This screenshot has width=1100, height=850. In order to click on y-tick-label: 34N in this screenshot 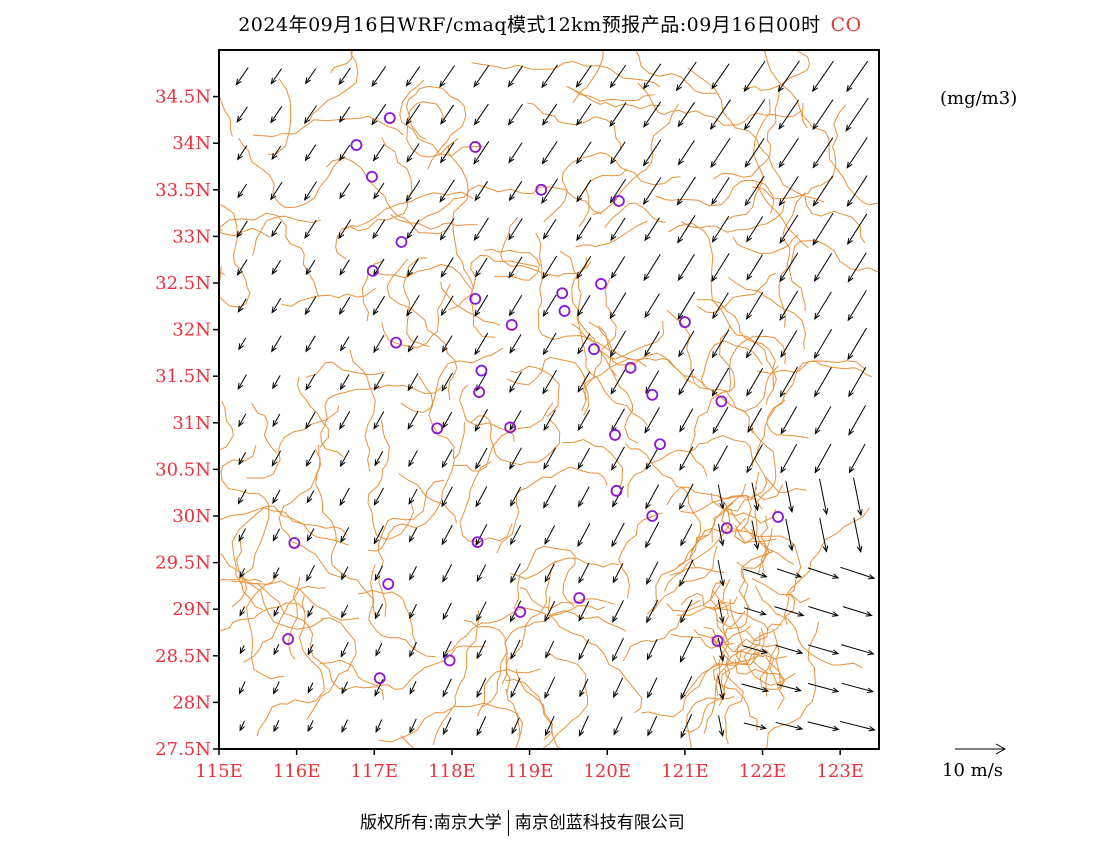, I will do `click(191, 143)`.